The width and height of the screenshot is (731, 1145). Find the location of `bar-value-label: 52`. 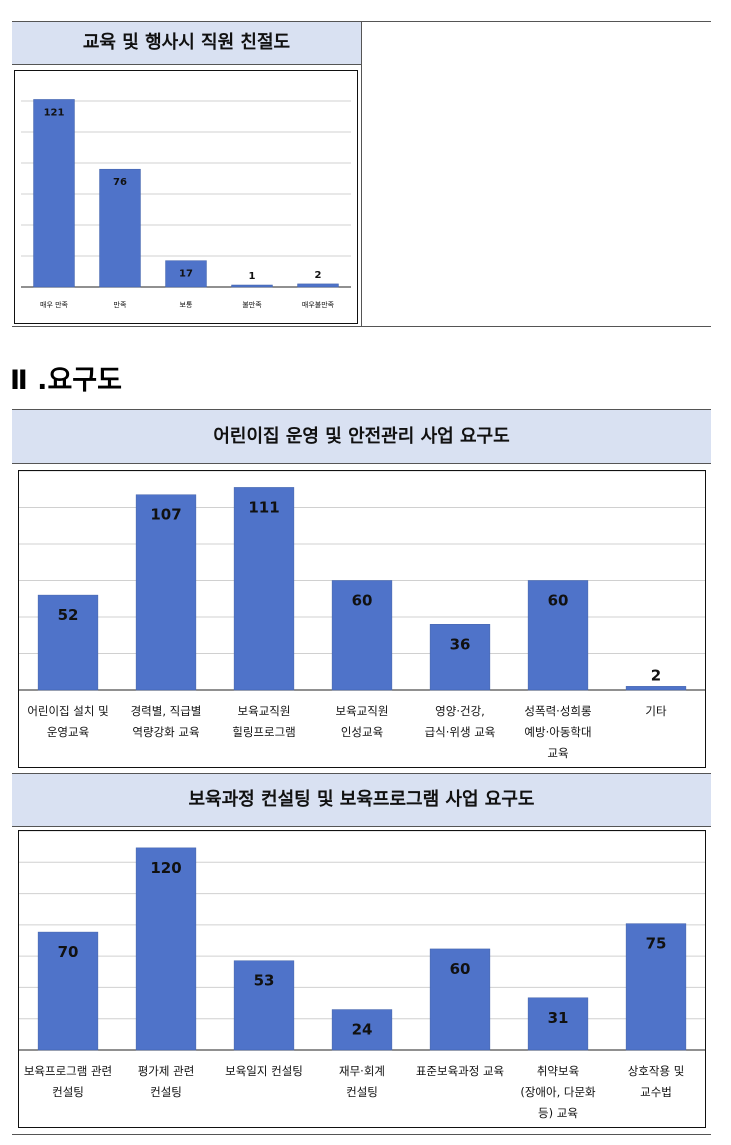

bar-value-label: 52 is located at coordinates (68, 615).